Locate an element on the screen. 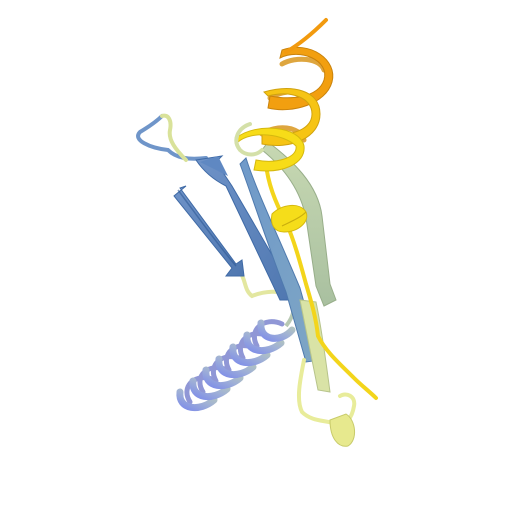 The image size is (512, 512). top-left-loop-tip is located at coordinates (174, 137).